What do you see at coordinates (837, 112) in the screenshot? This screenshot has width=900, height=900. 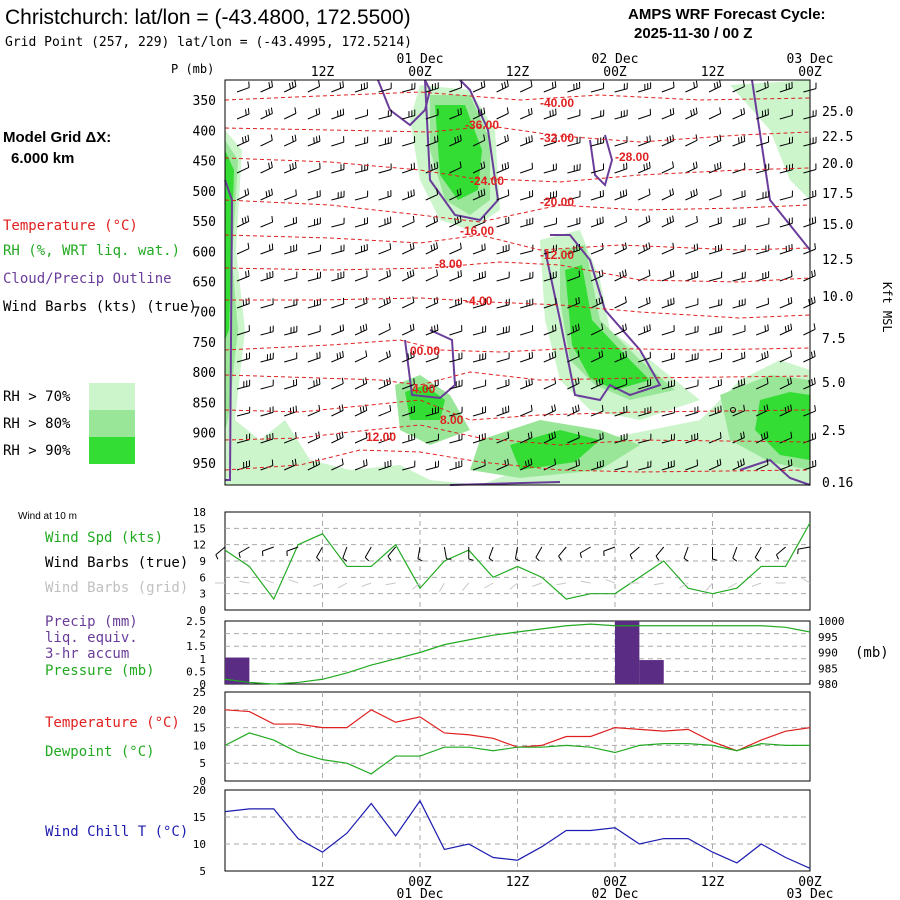 I see `height-tick-0: 25.0` at bounding box center [837, 112].